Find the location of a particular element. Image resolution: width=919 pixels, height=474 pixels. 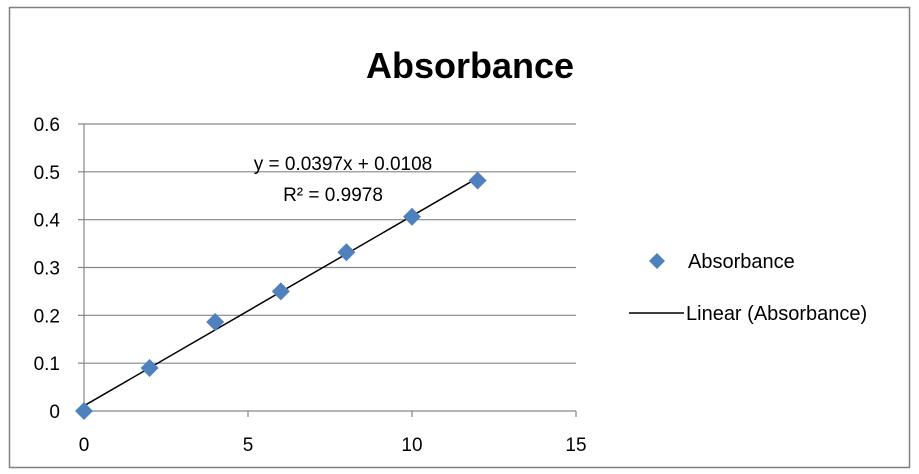

y-tick-label: 0.3 is located at coordinates (47, 269).